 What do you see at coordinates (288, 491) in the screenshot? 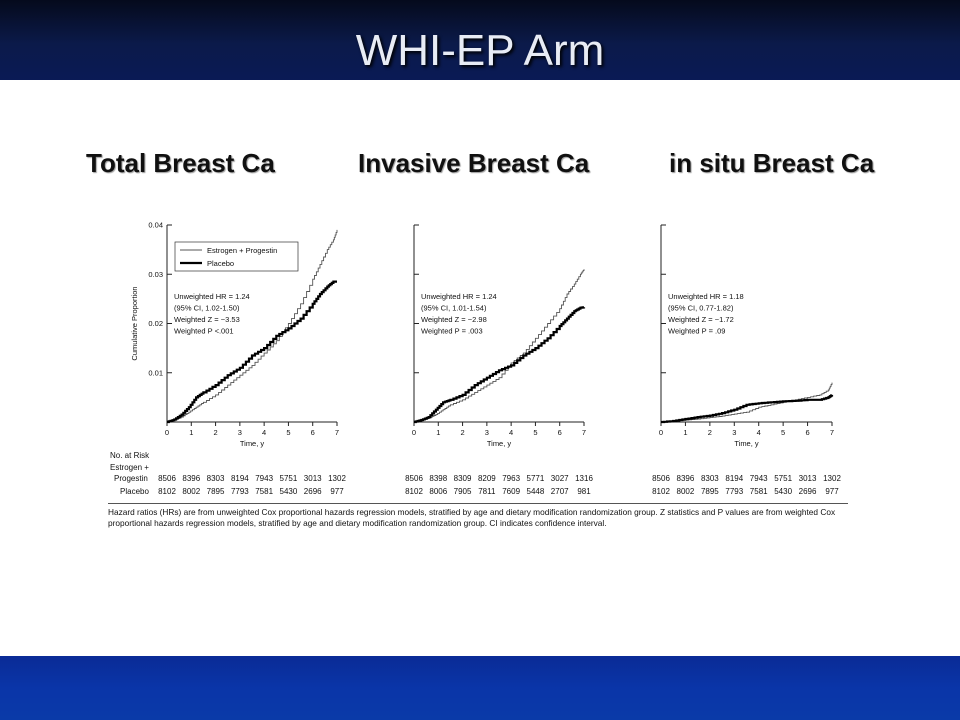
I see `risk-cell-placebo: 5430` at bounding box center [288, 491].